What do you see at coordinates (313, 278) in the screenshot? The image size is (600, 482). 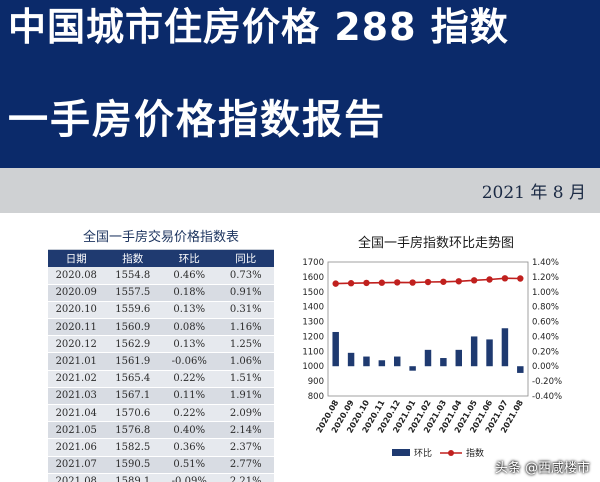 I see `left-axis-tick-label: 1600` at bounding box center [313, 278].